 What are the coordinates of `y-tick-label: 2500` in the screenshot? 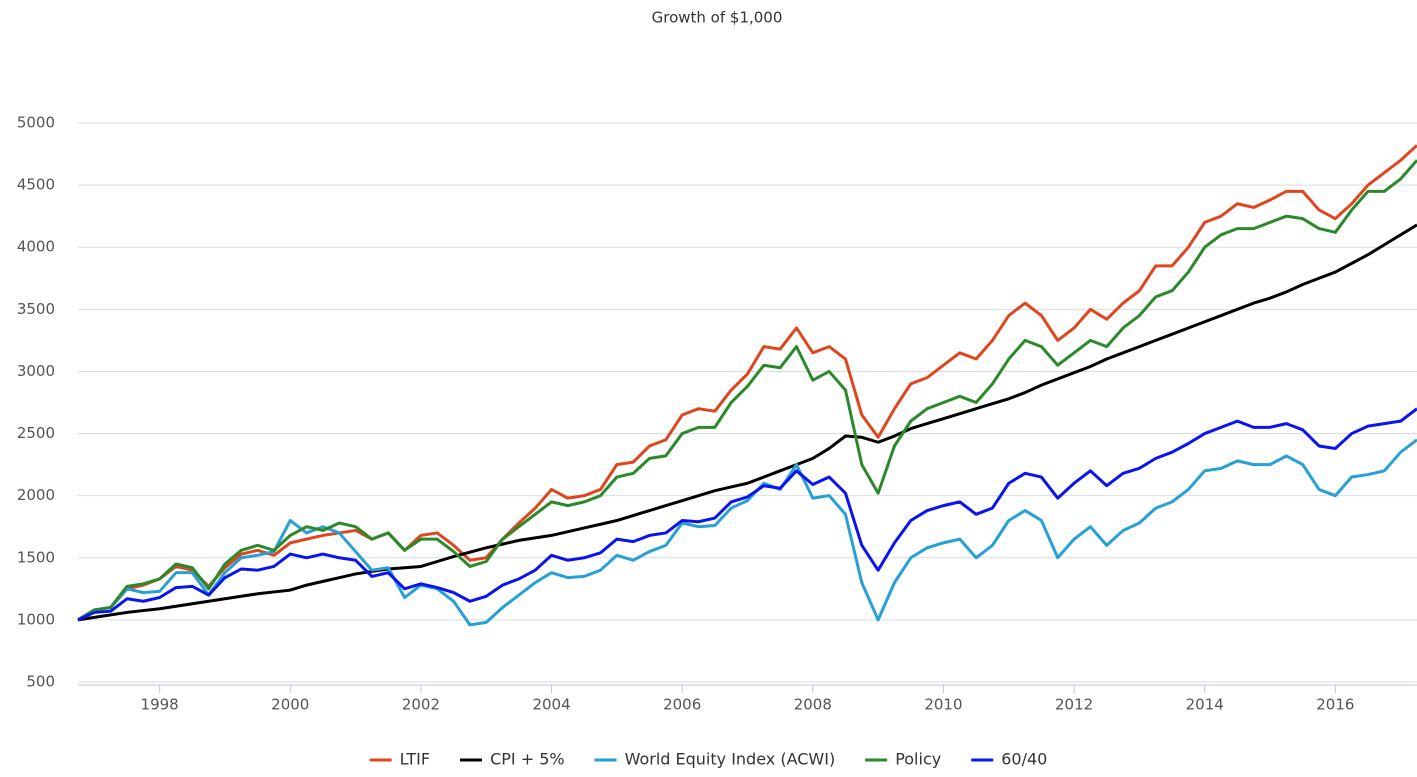 It's located at (36, 433).